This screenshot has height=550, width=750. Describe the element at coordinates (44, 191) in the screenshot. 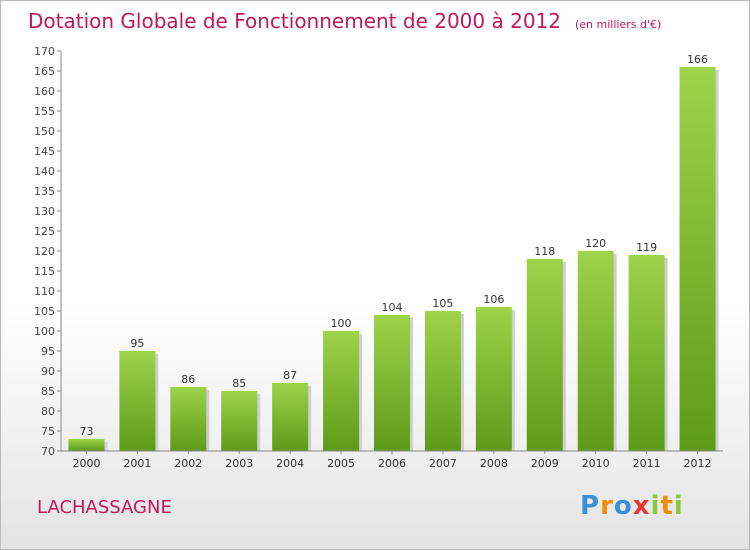

I see `y-tick-label: 135` at that location.